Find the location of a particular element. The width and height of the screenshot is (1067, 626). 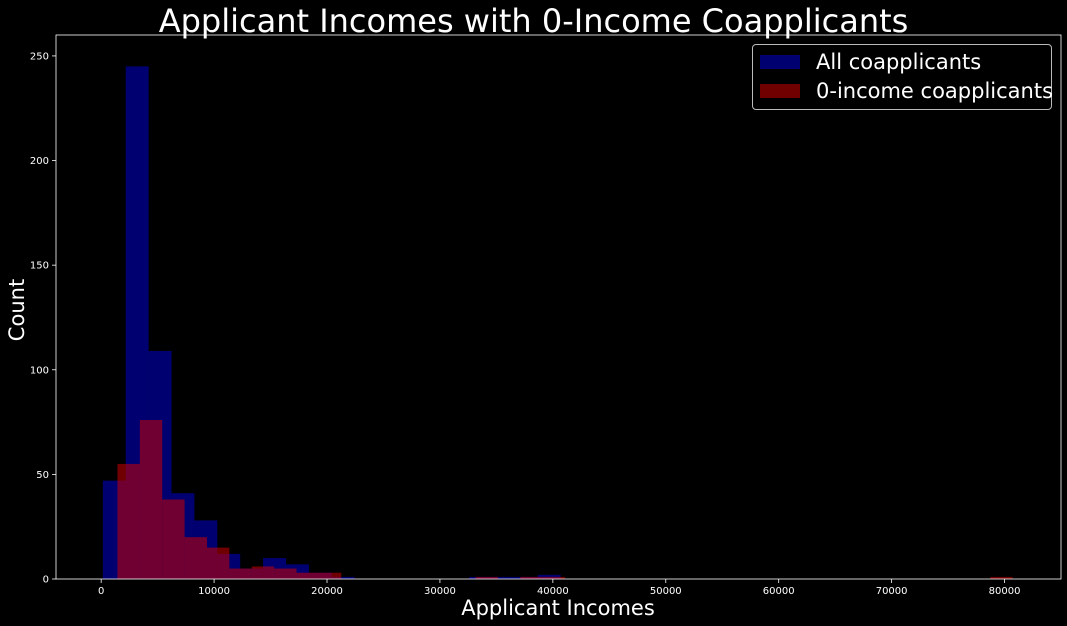

y-tick-label: 200 is located at coordinates (39, 161).